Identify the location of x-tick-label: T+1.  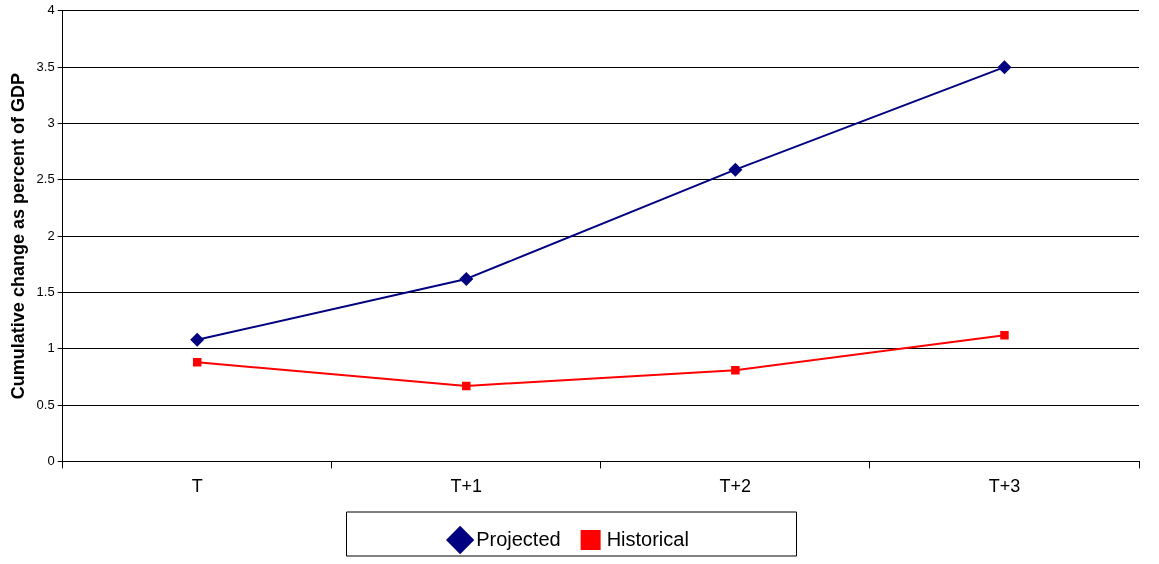
(466, 486).